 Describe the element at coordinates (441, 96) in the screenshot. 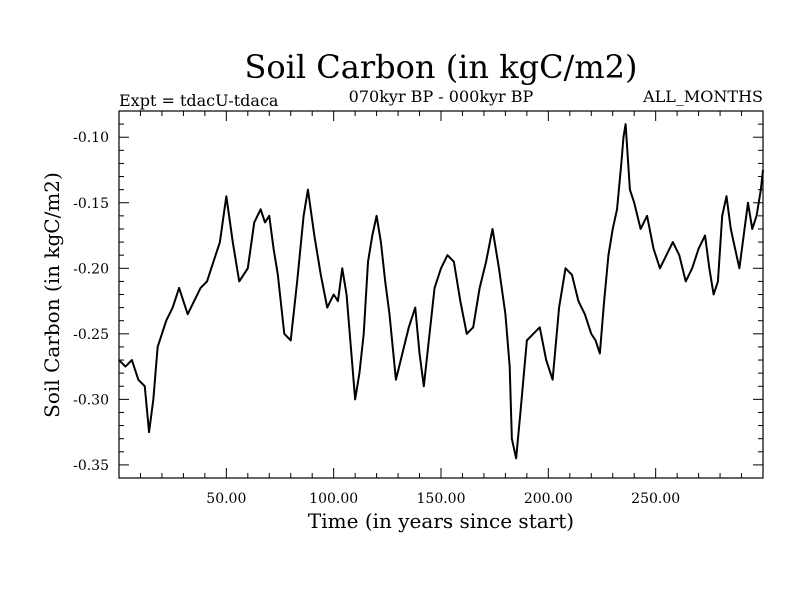

I see `time-range-label: 070kyr BP - 000kyr BP` at that location.